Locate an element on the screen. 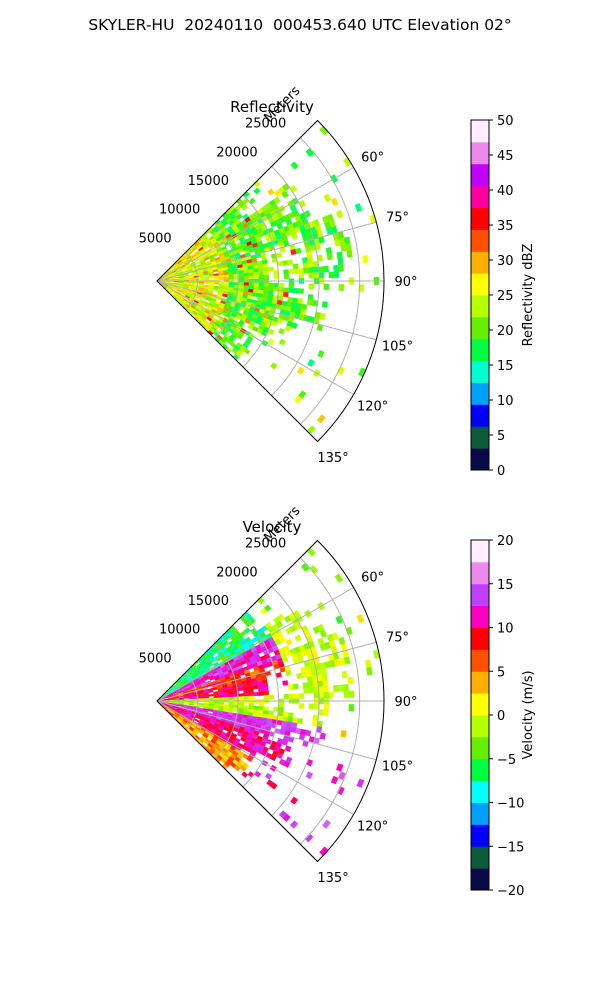 The width and height of the screenshot is (600, 1000). colorbar-tick-label: 20 is located at coordinates (505, 541).